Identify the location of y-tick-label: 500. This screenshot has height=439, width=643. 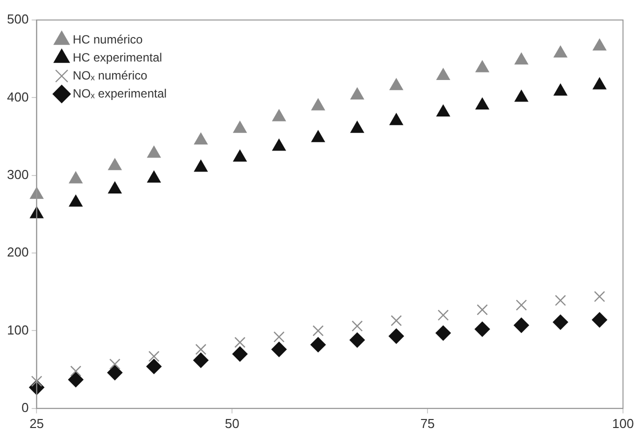
(17, 19).